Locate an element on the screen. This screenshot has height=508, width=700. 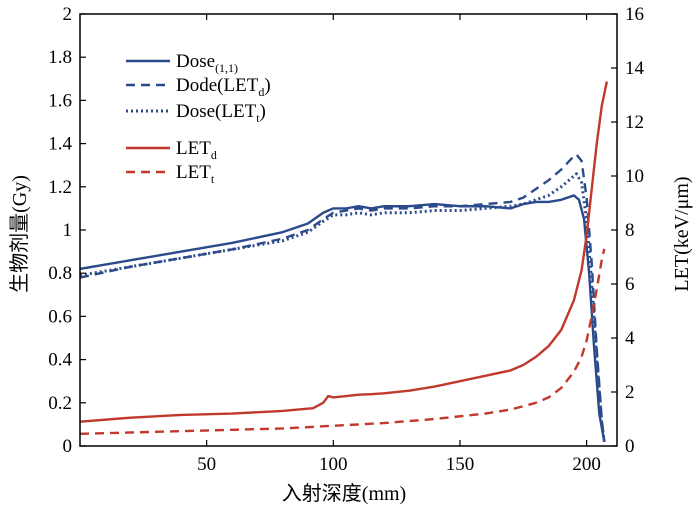
legend-label-1: Dose(1,1) is located at coordinates (207, 63).